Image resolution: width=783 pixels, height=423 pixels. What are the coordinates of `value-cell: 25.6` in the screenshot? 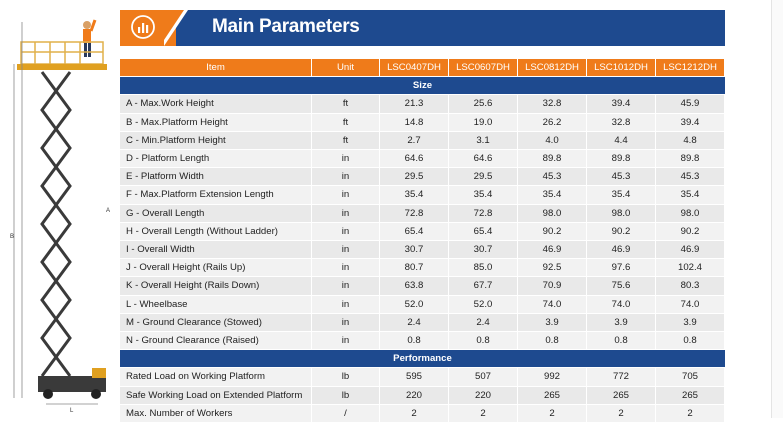 It's located at (483, 104).